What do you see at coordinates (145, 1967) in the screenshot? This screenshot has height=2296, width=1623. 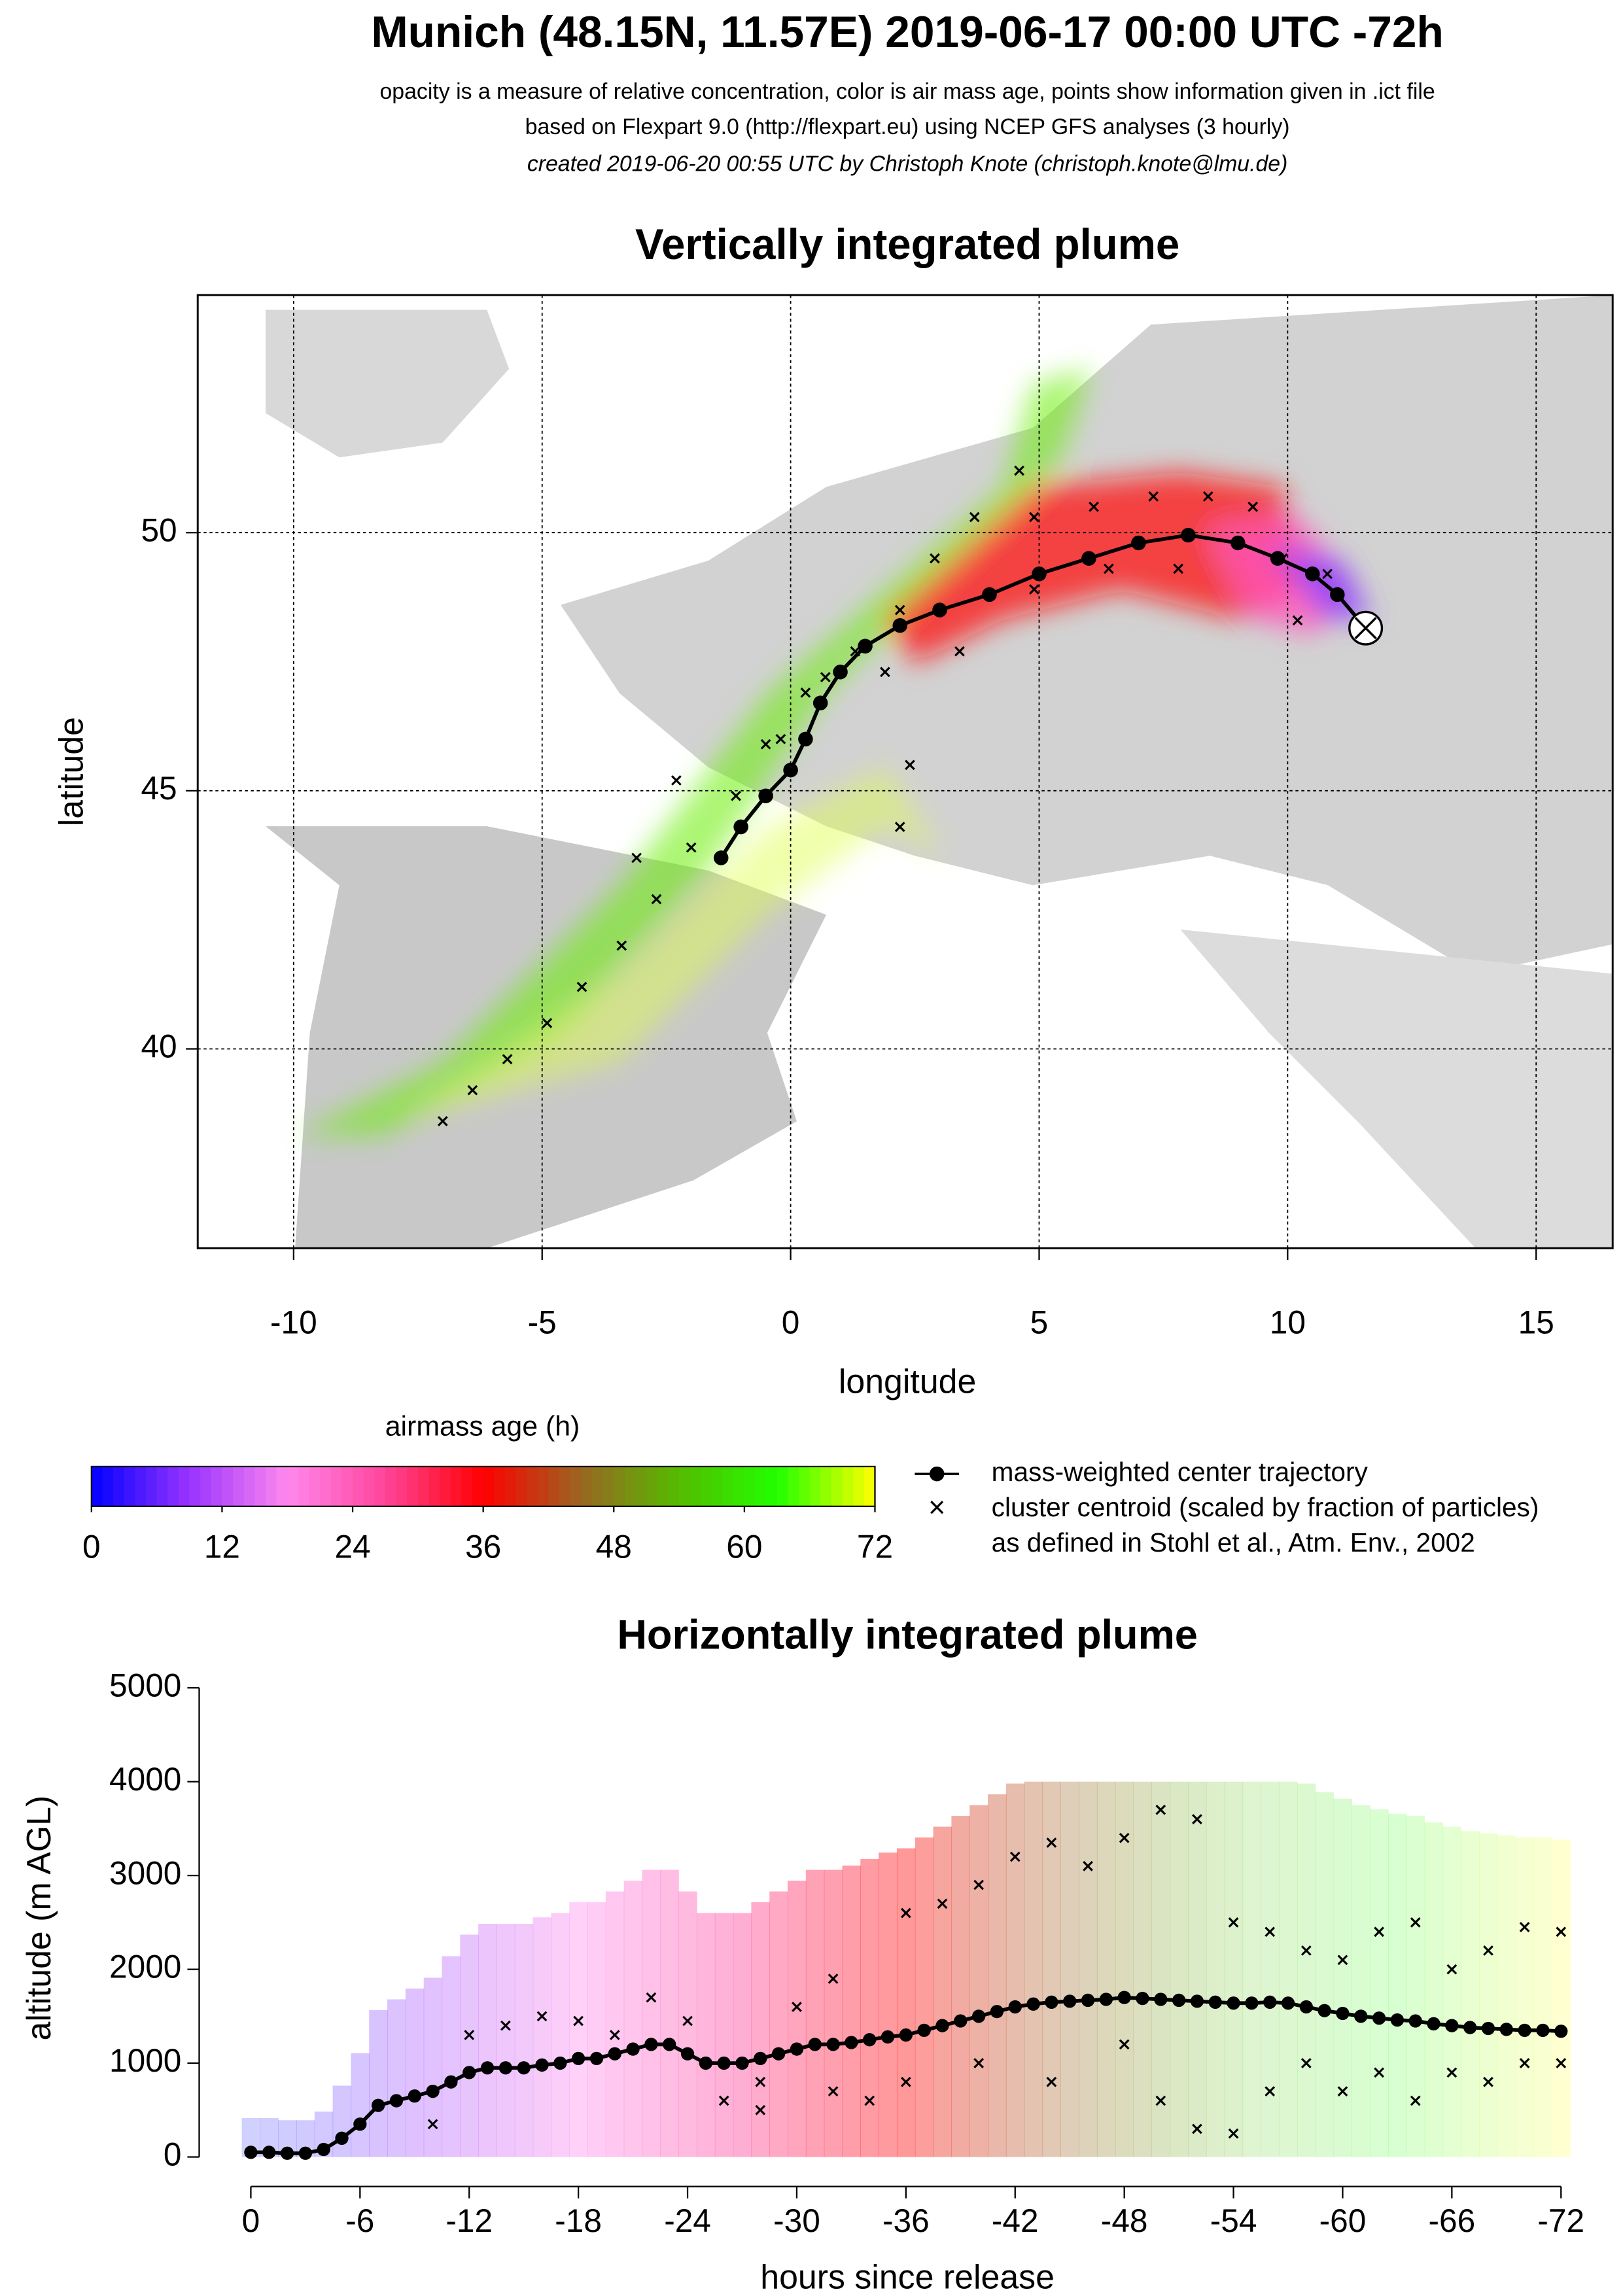 I see `y-tick-label: 2000` at bounding box center [145, 1967].